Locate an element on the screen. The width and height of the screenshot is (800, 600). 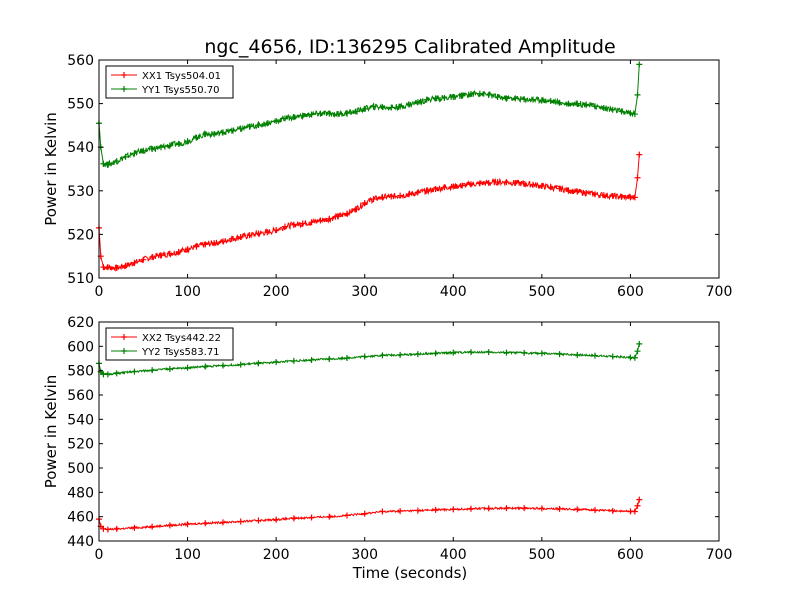
top-legend-box is located at coordinates (169, 82).